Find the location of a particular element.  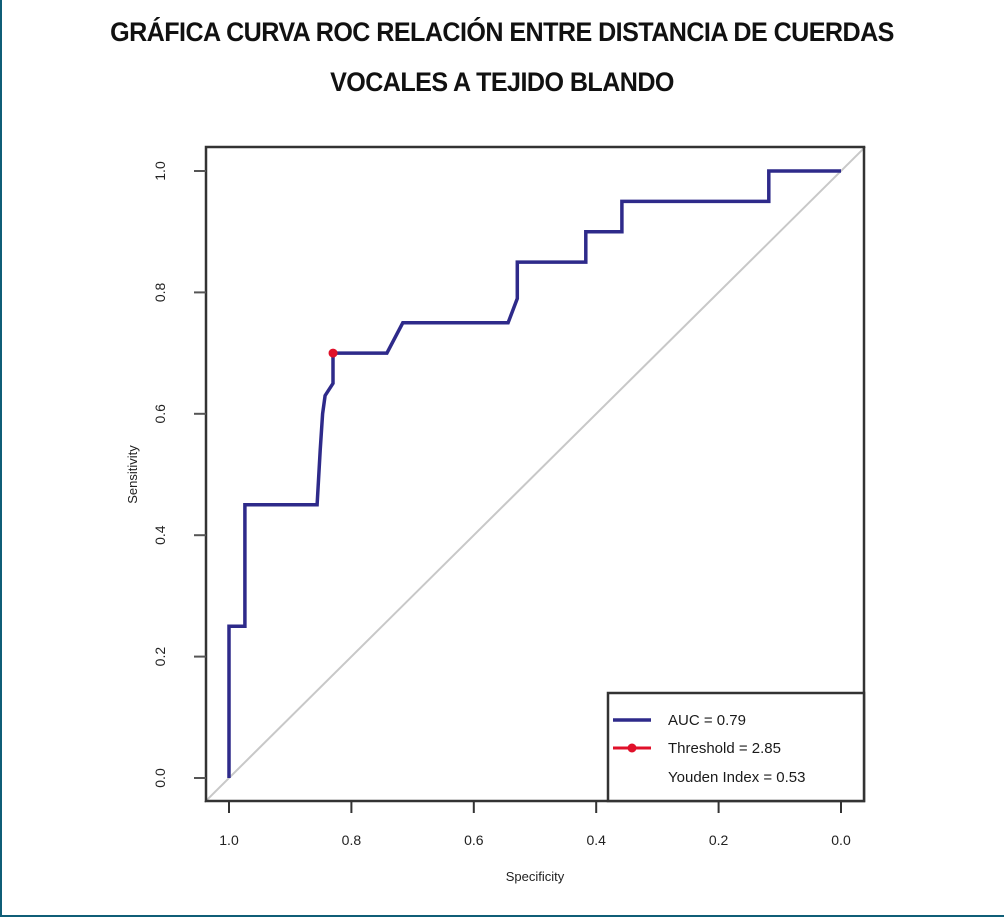

y-tick-label: 0.6 is located at coordinates (160, 414).